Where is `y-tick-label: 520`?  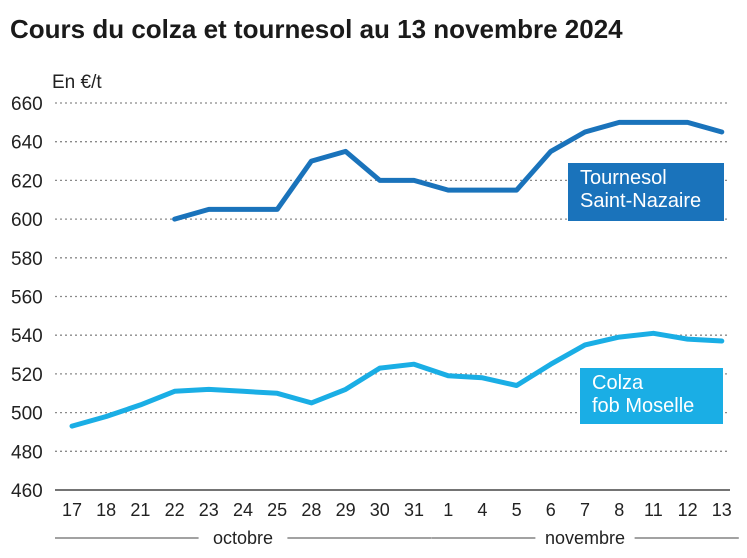
y-tick-label: 520 is located at coordinates (27, 375).